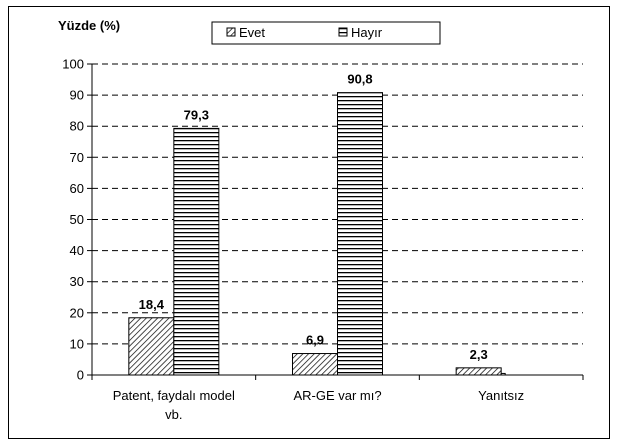 The height and width of the screenshot is (447, 620). What do you see at coordinates (77, 281) in the screenshot?
I see `y-tick-label: 30` at bounding box center [77, 281].